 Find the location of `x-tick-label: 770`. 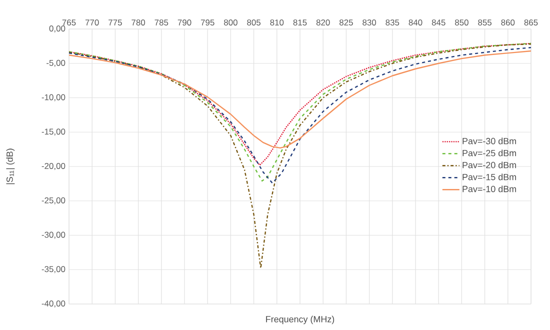

x-tick-label: 770 is located at coordinates (92, 22).